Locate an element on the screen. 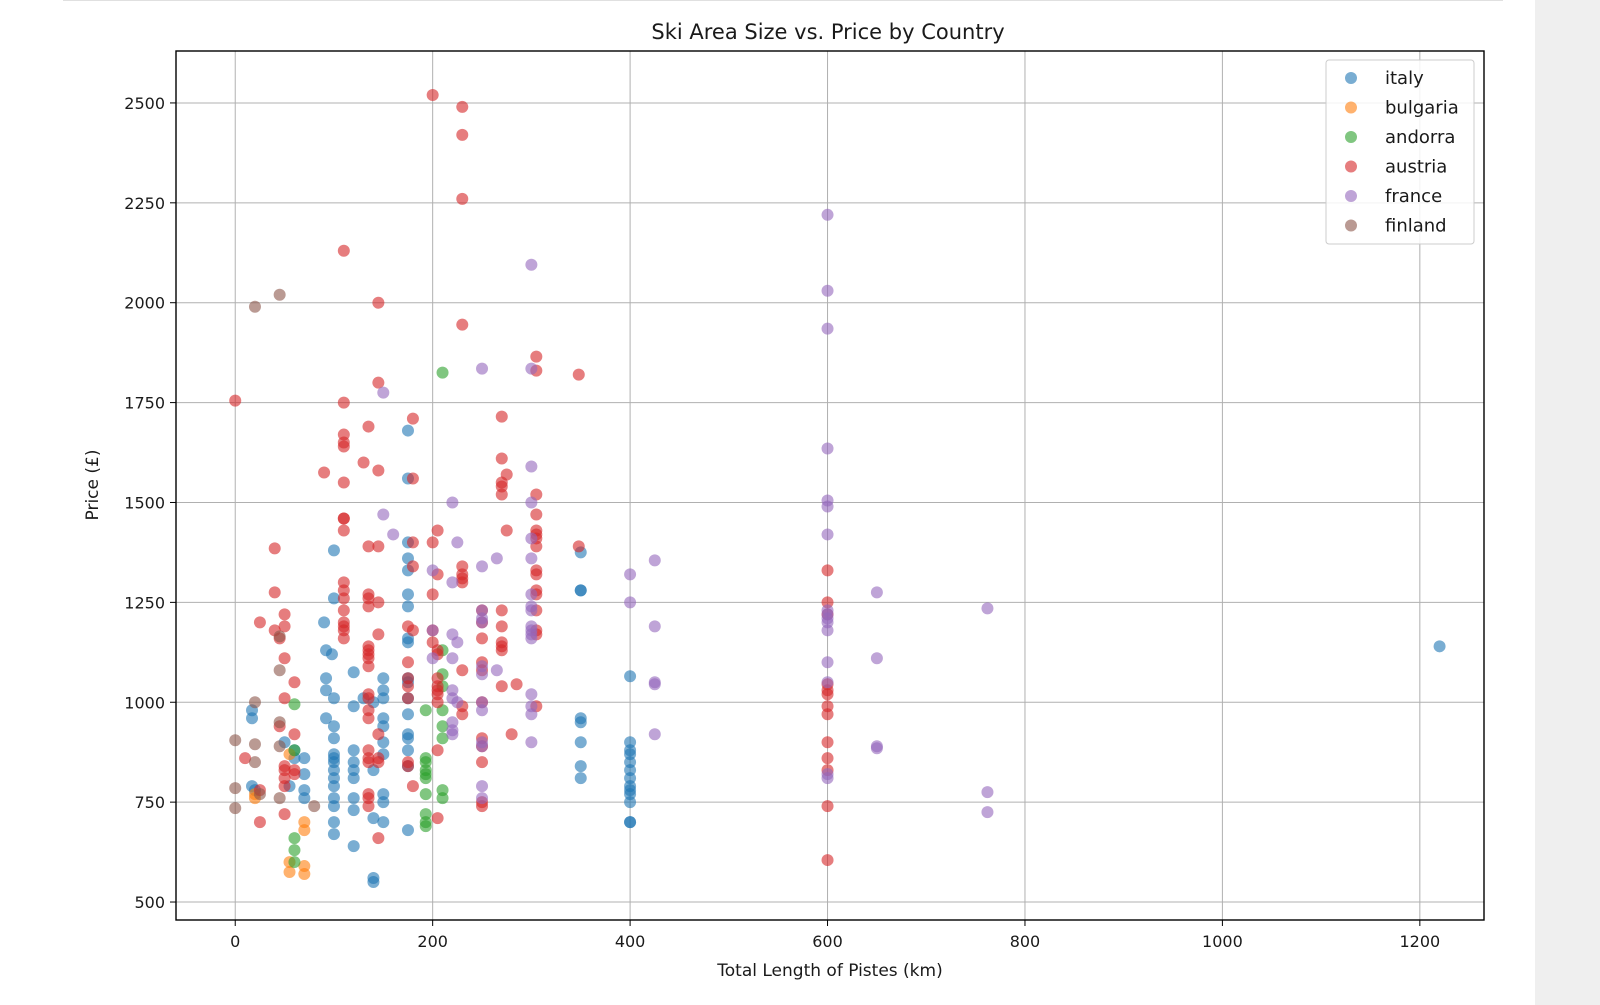 This screenshot has width=1600, height=1005. legend-marker-italy is located at coordinates (1351, 78).